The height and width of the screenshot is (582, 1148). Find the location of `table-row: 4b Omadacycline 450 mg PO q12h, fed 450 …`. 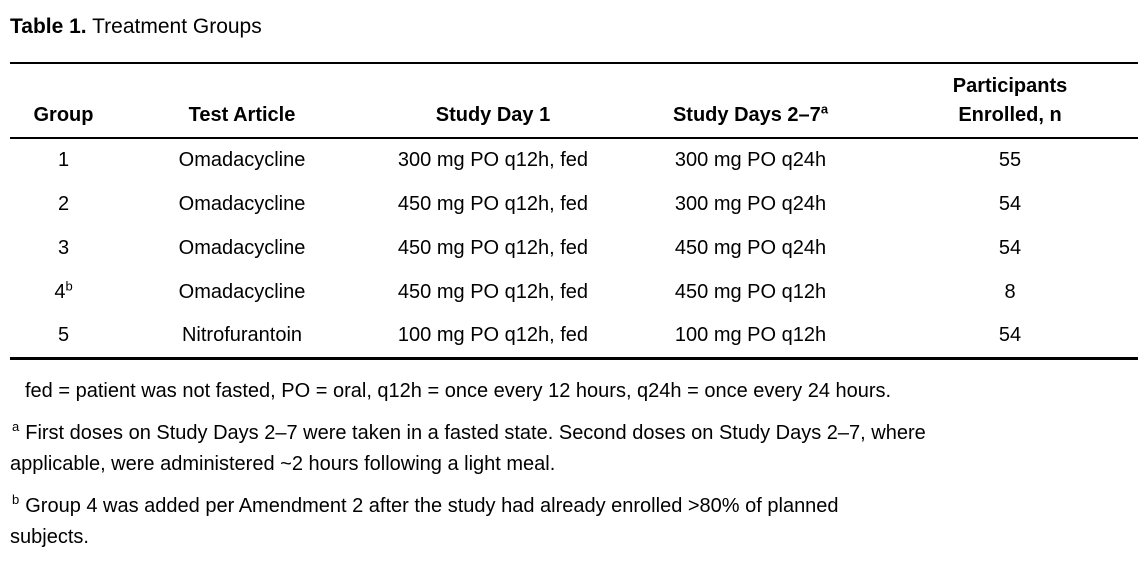

table-row: 4b Omadacycline 450 mg PO q12h, fed 450 … is located at coordinates (574, 292).